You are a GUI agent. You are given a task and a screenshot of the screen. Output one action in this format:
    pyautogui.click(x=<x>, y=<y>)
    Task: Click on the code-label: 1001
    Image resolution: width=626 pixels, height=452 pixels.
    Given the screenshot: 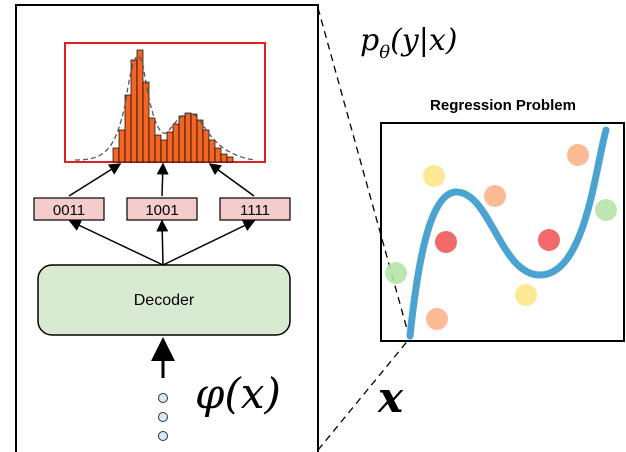 What is the action you would take?
    pyautogui.click(x=161, y=210)
    